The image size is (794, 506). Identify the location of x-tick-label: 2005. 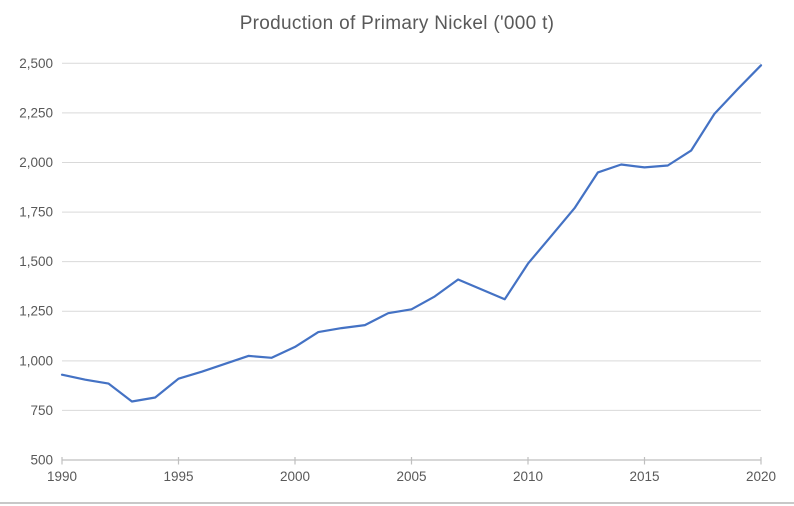
(411, 476).